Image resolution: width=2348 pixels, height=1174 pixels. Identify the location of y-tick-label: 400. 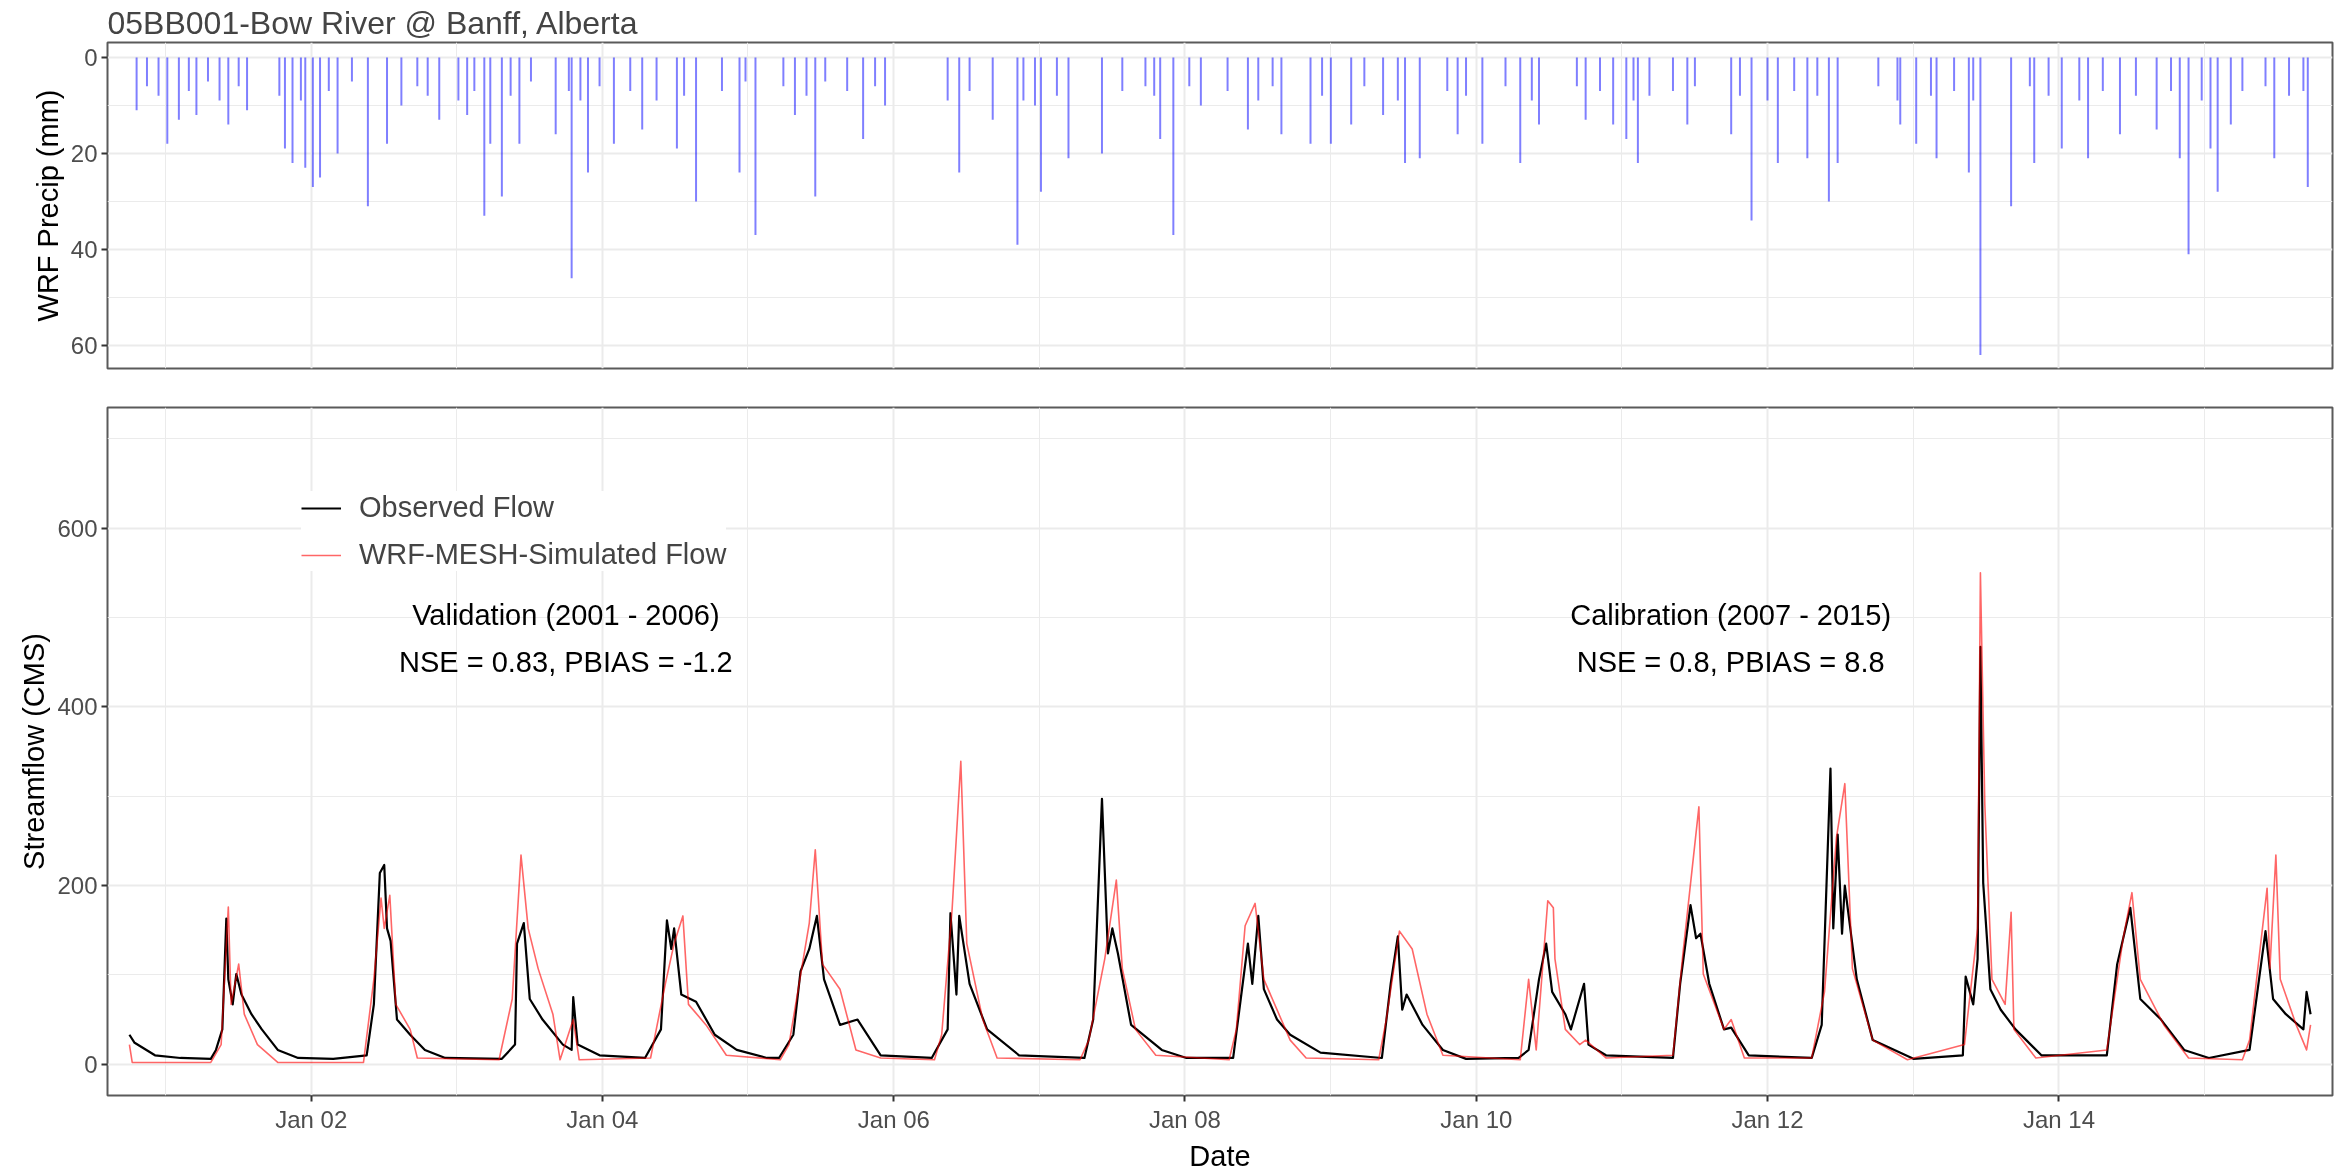
(77, 707).